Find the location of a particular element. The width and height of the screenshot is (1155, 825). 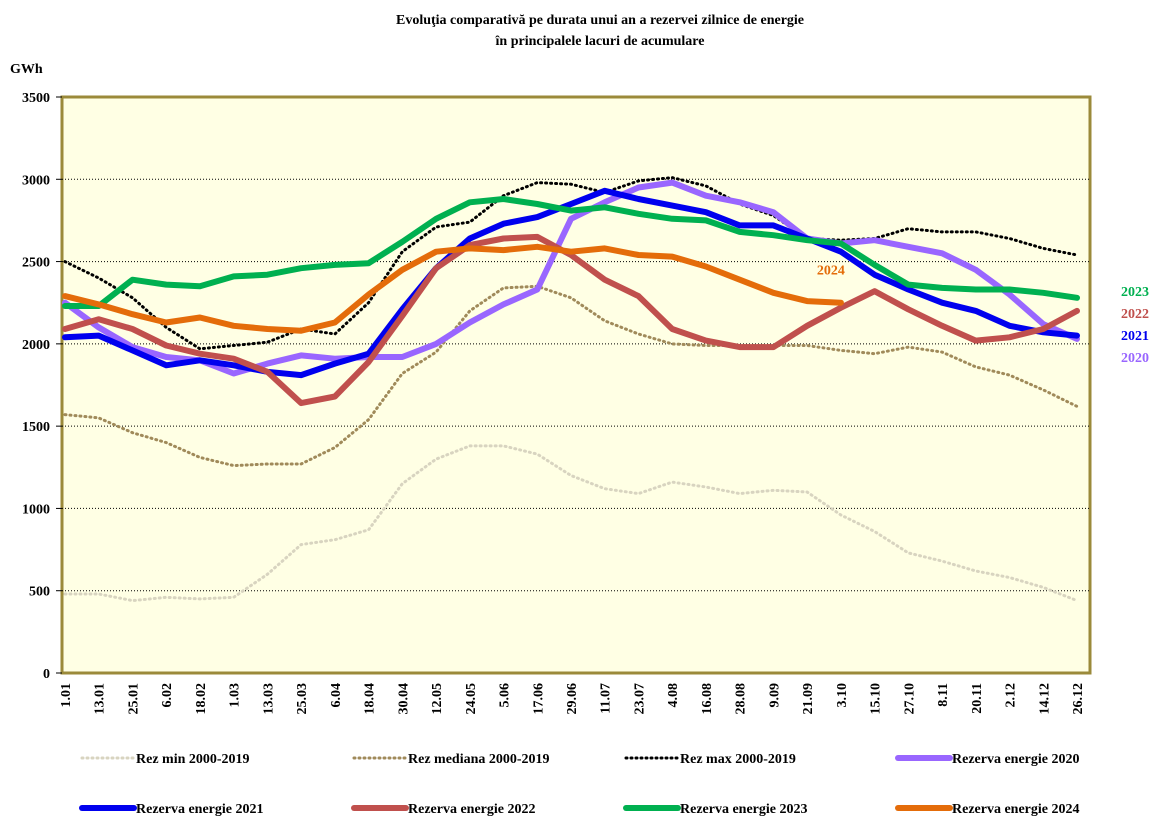

y-tick-label: 3000 is located at coordinates (36, 180).